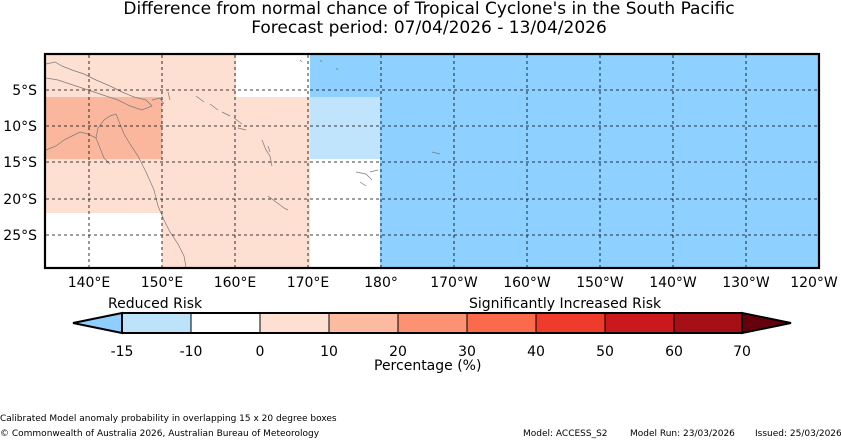  Describe the element at coordinates (162, 283) in the screenshot. I see `lon-label: 150°E` at that location.